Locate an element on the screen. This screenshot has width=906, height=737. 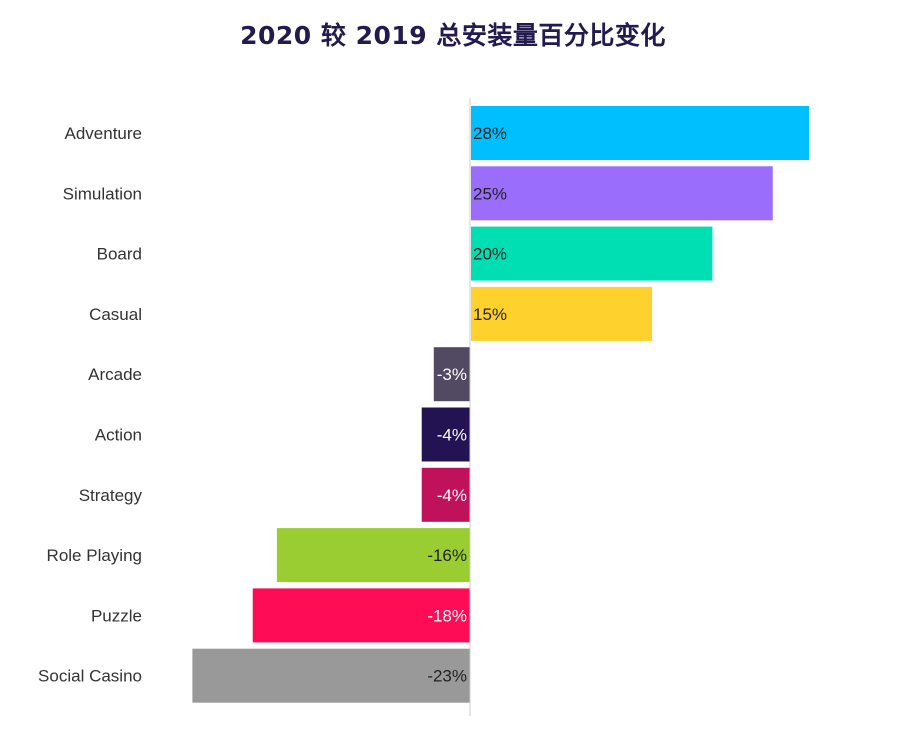
chart-title: 2020 较 2019 总安装量百分比变化 is located at coordinates (453, 35).